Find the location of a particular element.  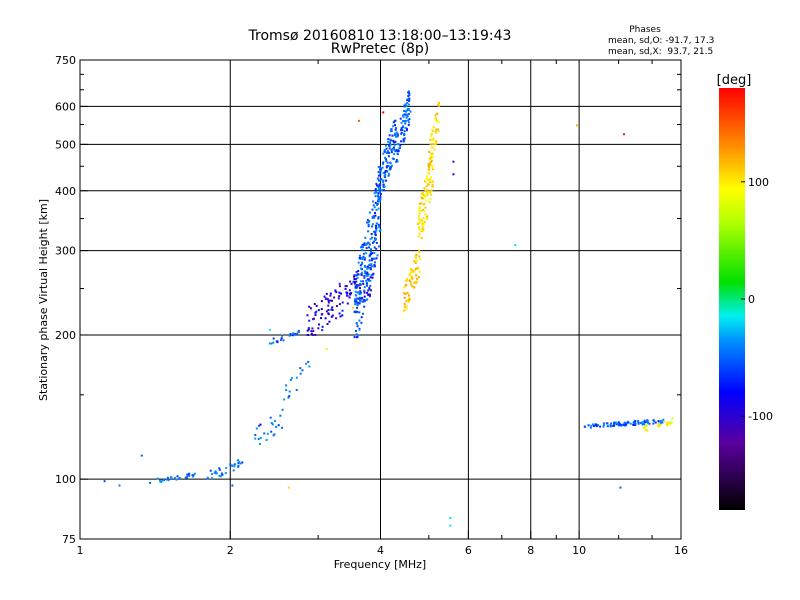

y-tick-label: 500 is located at coordinates (65, 144).